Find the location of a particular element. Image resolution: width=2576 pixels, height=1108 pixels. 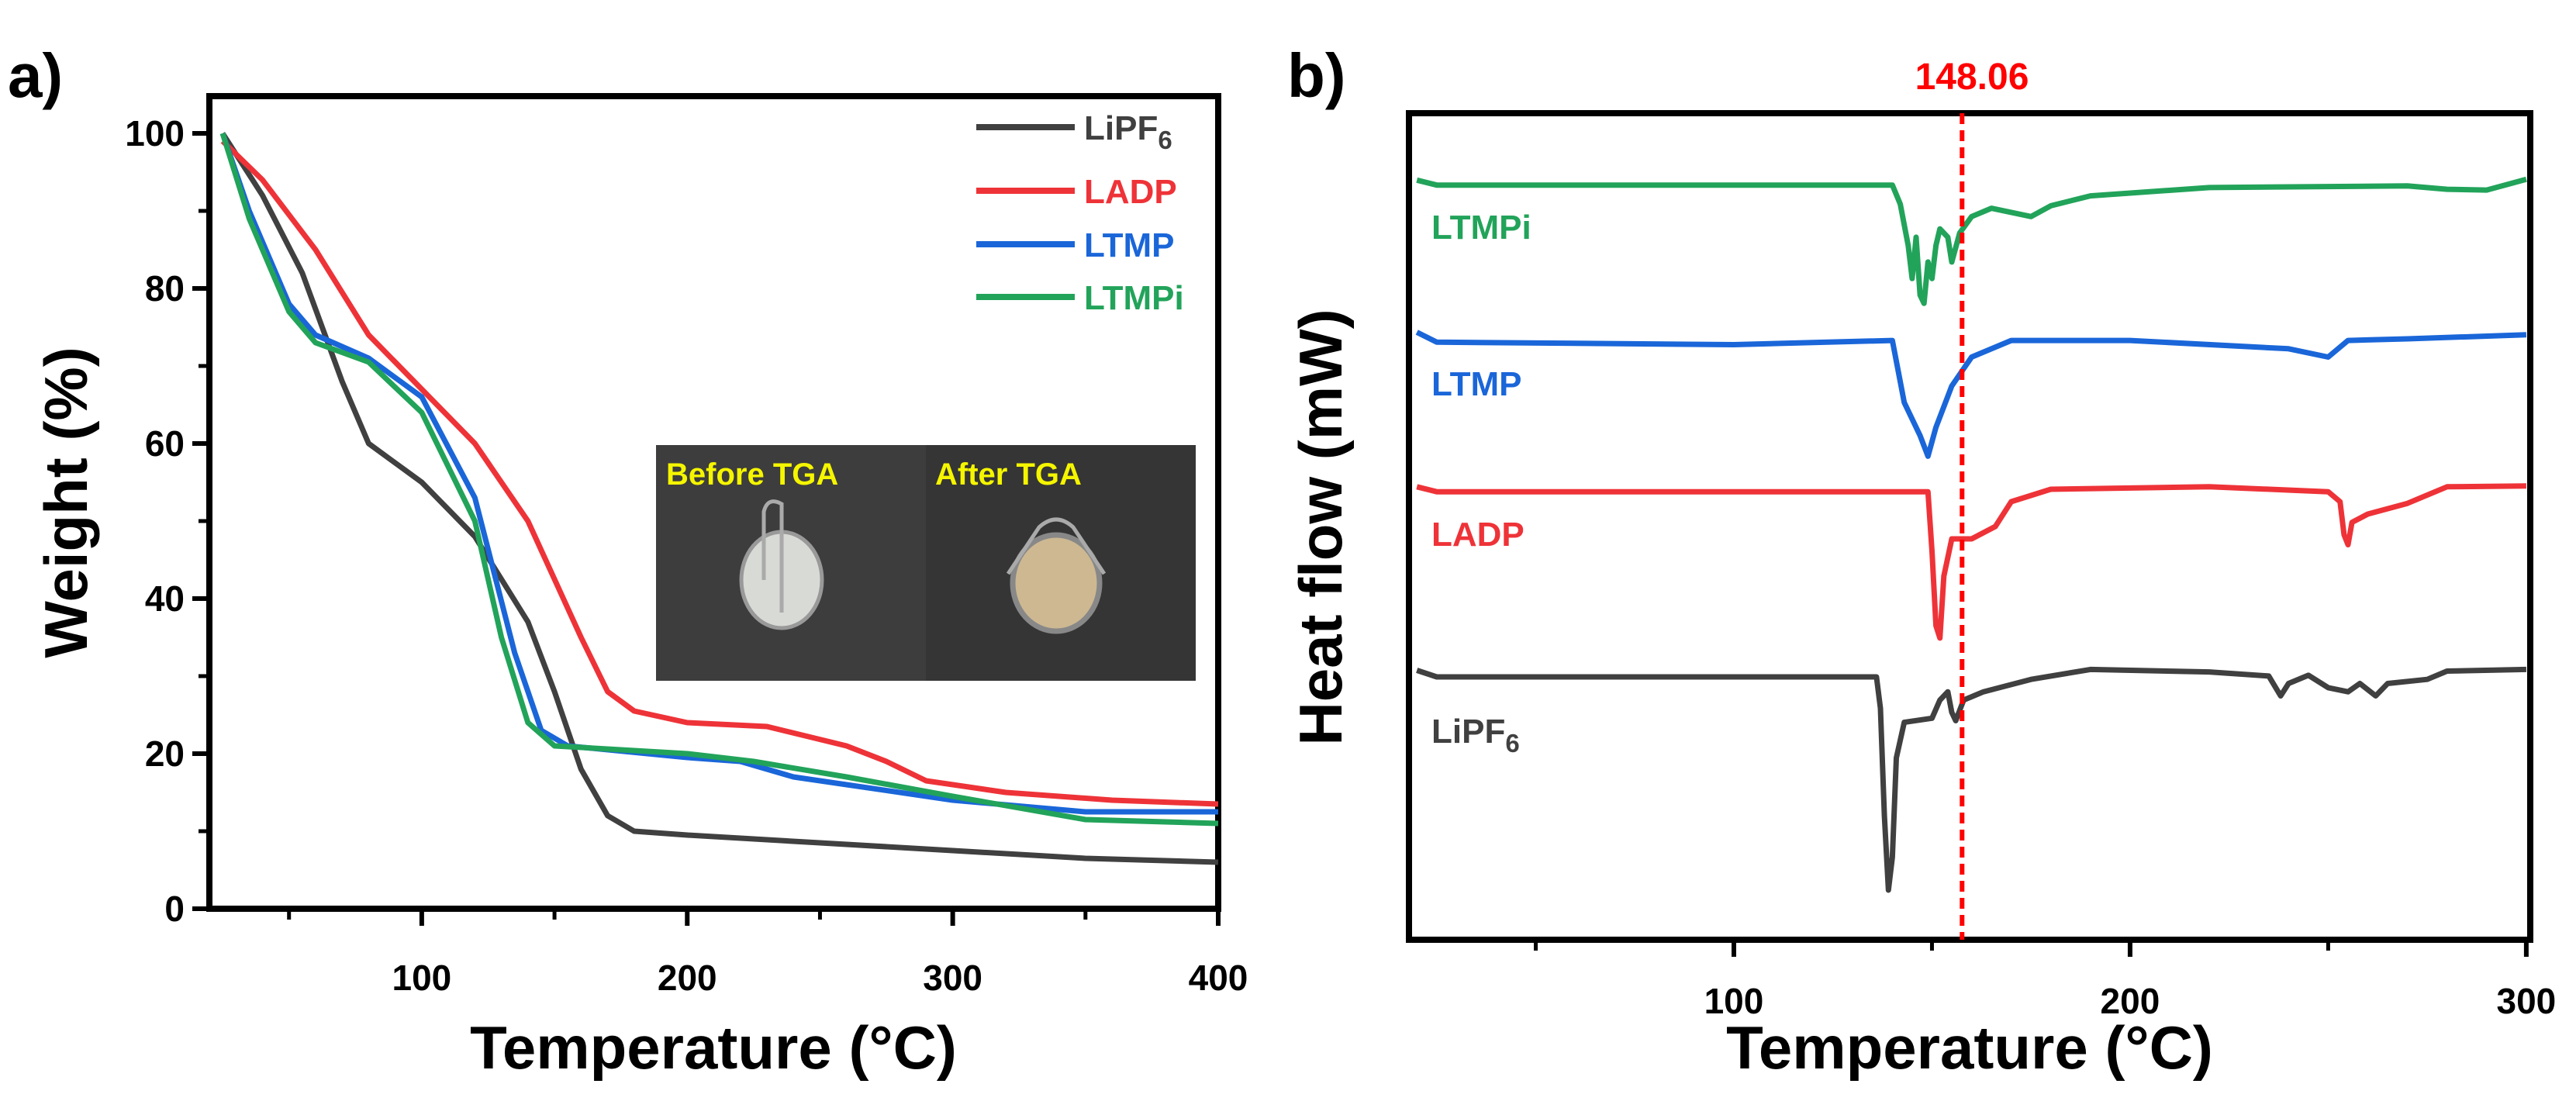

panel-a-x-axis-title: Temperature (°C) is located at coordinates (713, 1047).